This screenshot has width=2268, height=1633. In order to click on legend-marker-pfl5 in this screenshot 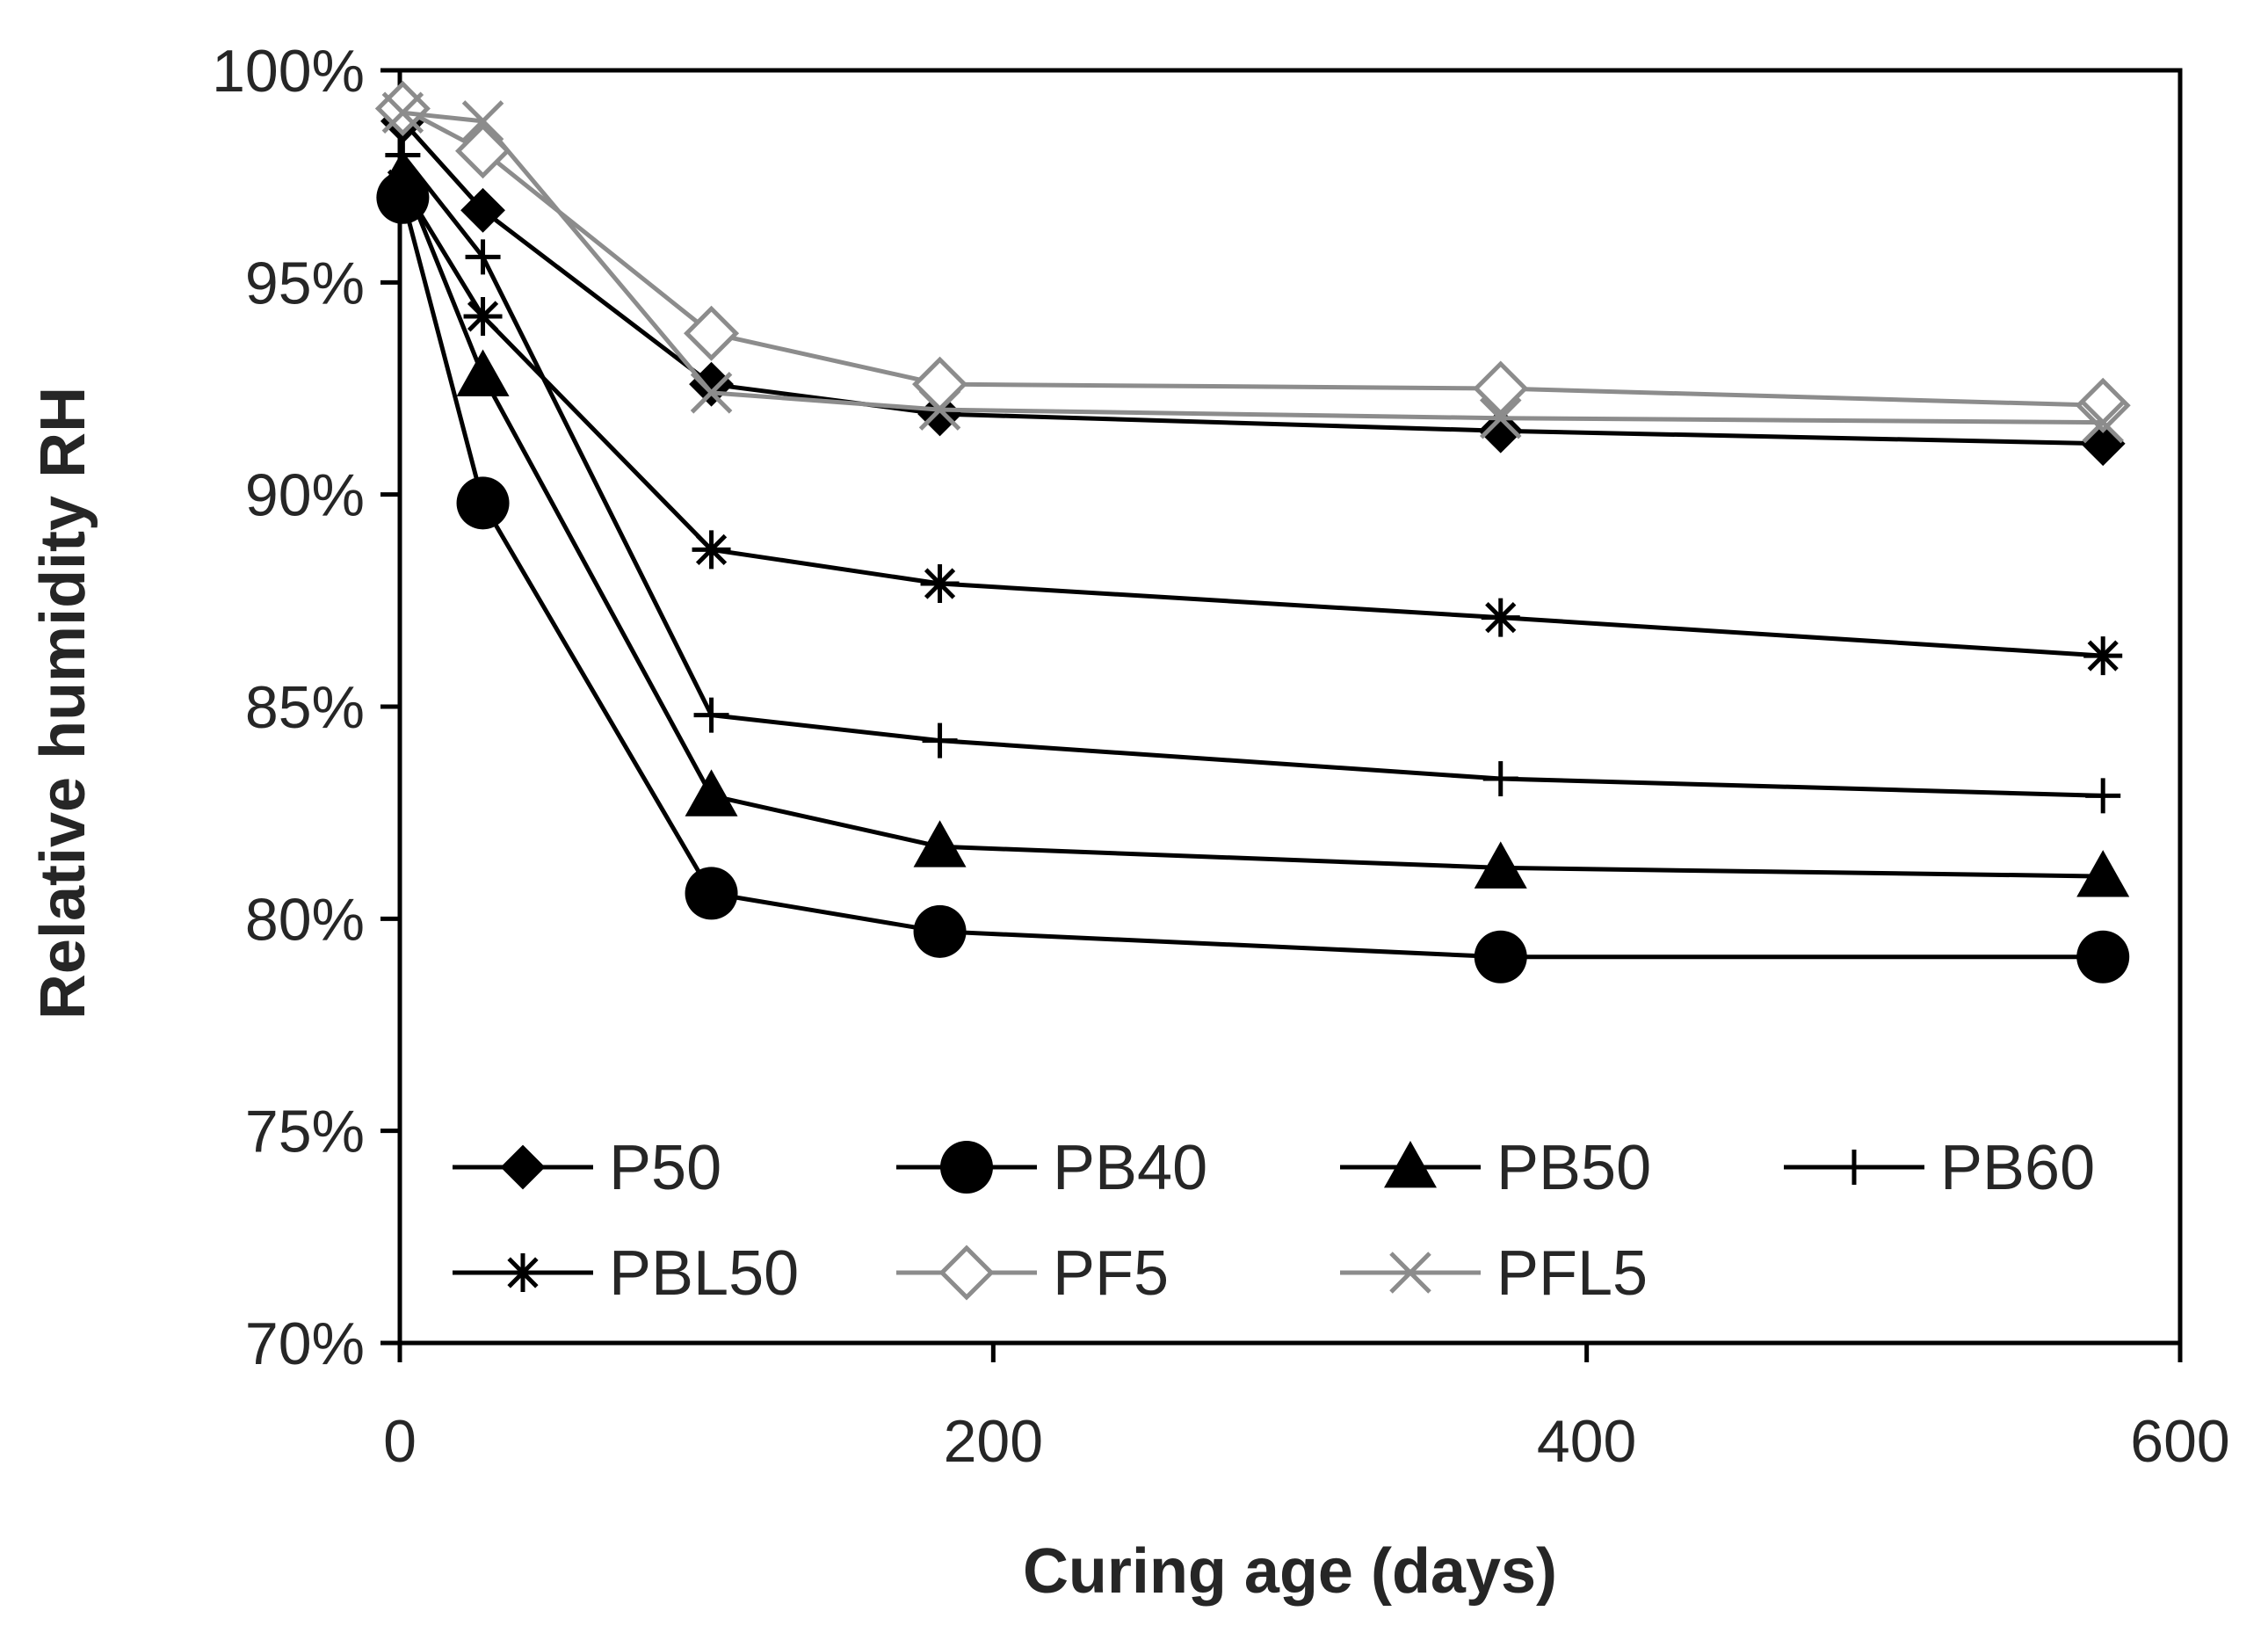, I will do `click(1410, 1273)`.